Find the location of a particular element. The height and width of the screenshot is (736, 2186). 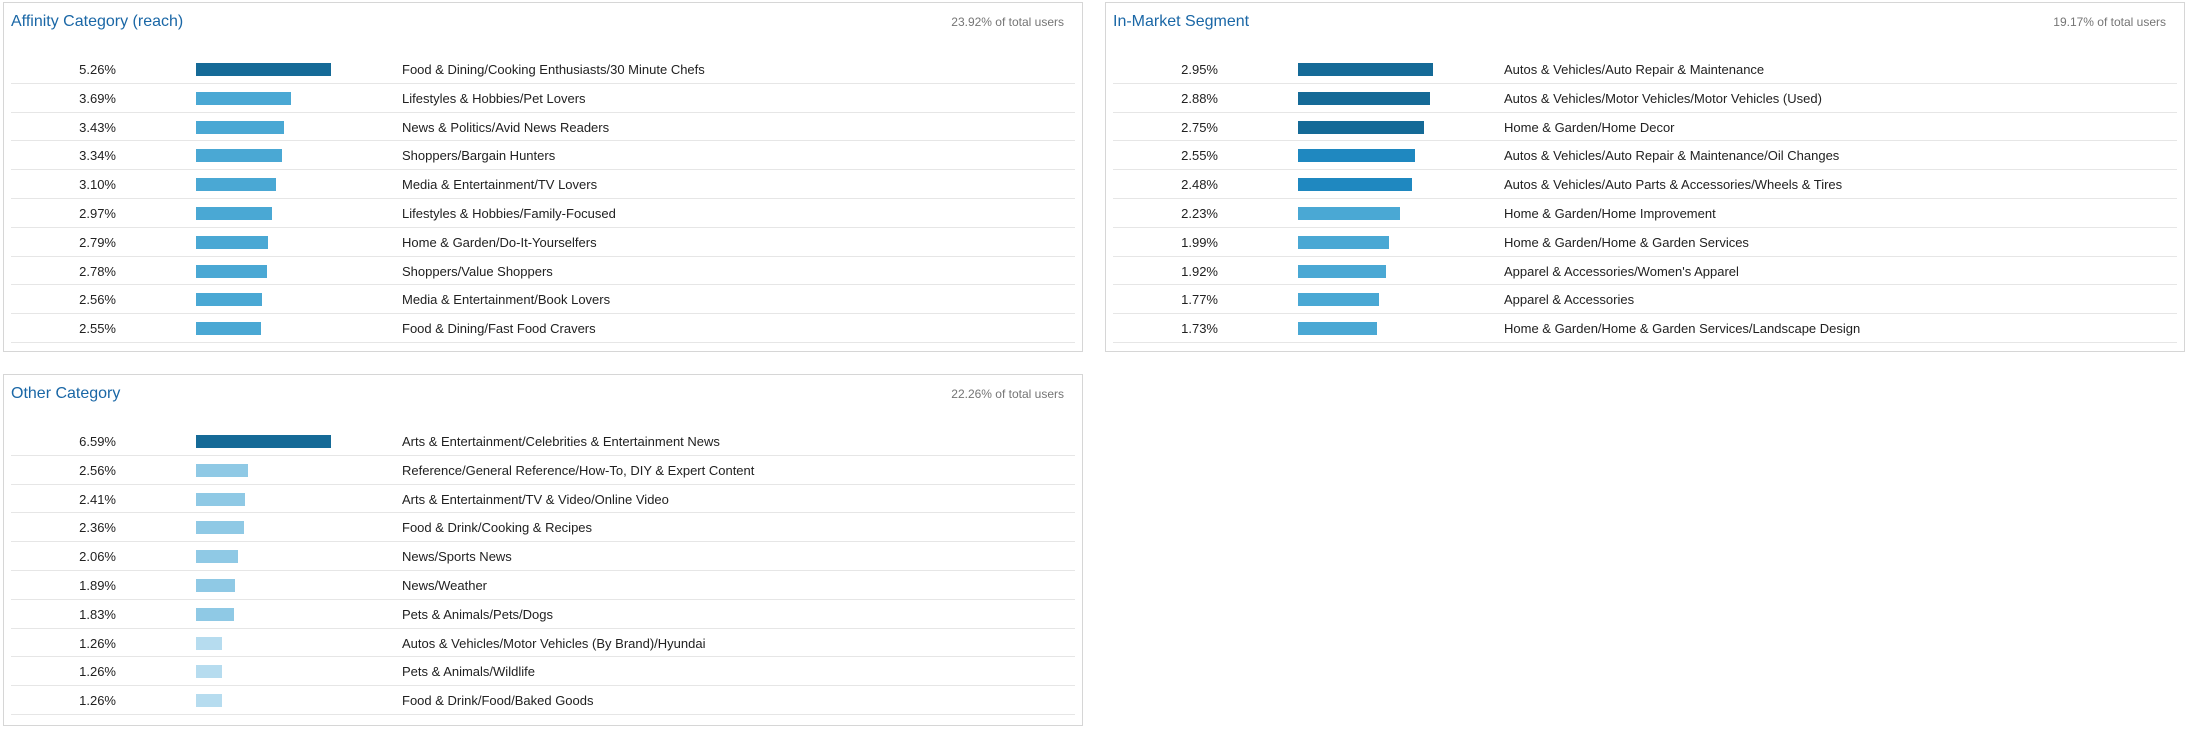

category-row: 3.43% News & Politics/Avid News Readers is located at coordinates (543, 127).